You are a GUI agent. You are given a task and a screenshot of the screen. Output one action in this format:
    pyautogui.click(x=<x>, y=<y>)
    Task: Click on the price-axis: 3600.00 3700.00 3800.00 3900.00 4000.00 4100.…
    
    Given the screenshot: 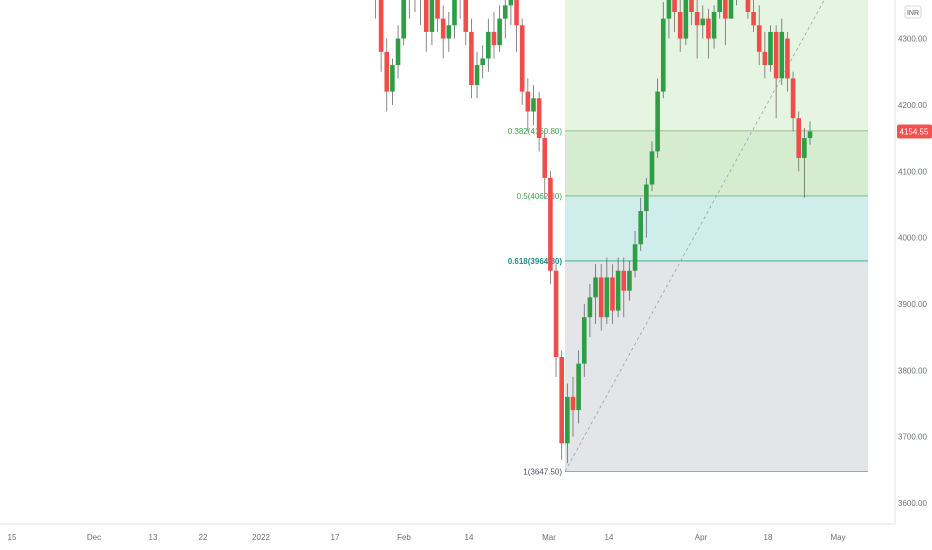 What is the action you would take?
    pyautogui.click(x=912, y=254)
    